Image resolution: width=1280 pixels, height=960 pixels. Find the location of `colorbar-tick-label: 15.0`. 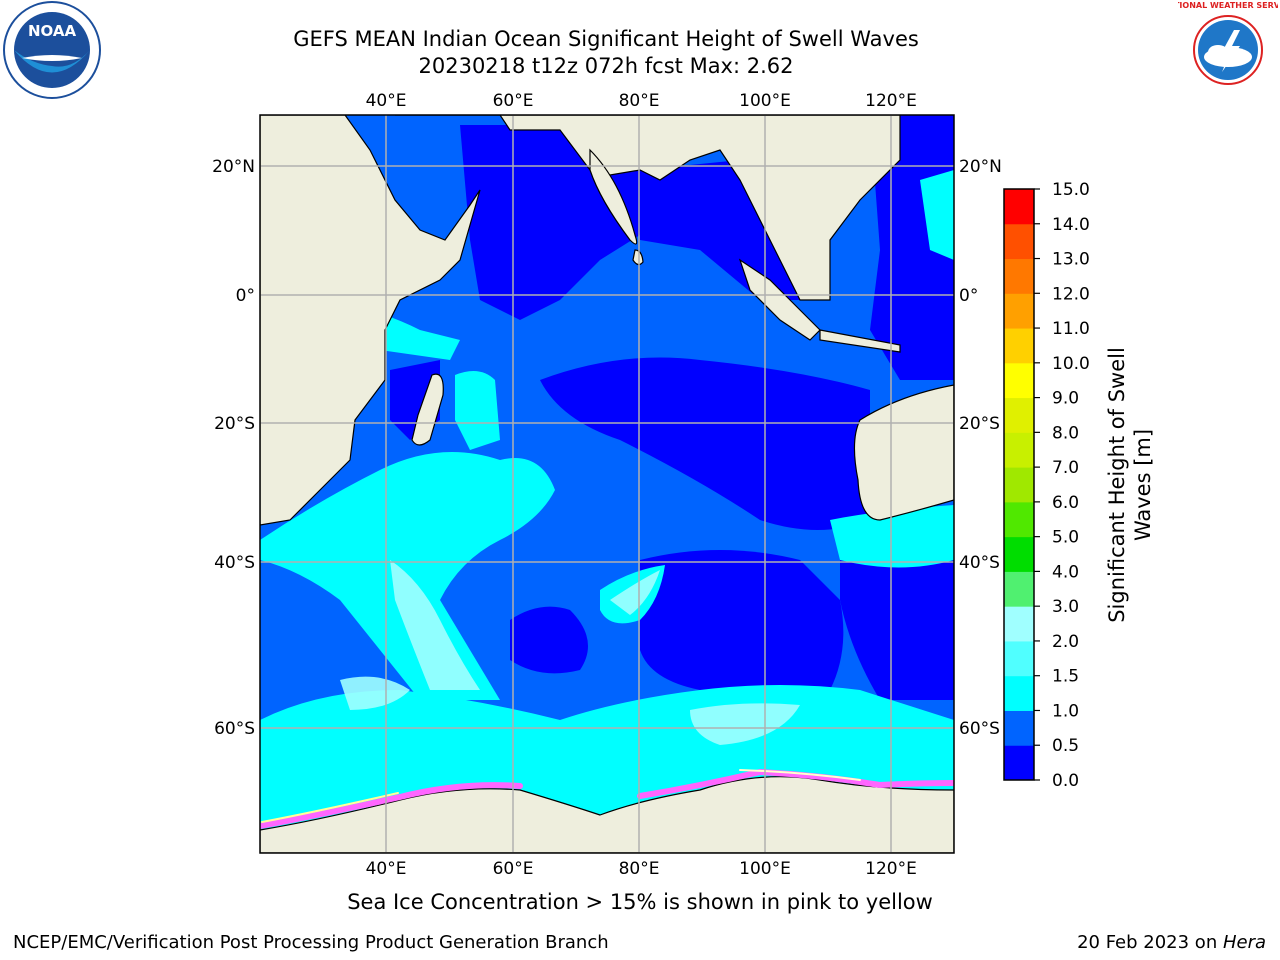

colorbar-tick-label: 15.0 is located at coordinates (1071, 190).